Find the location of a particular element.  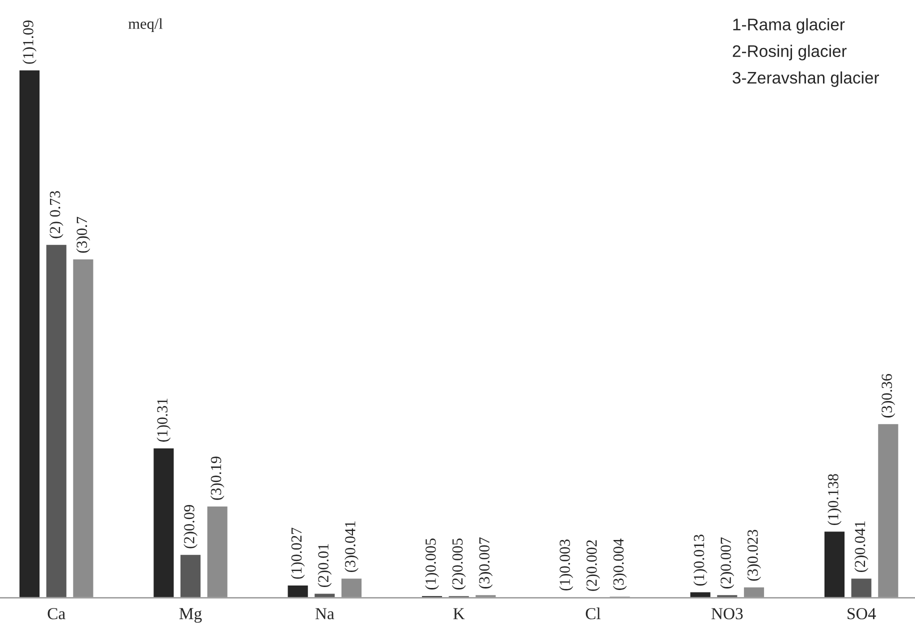

x-tick-label: K is located at coordinates (459, 614).